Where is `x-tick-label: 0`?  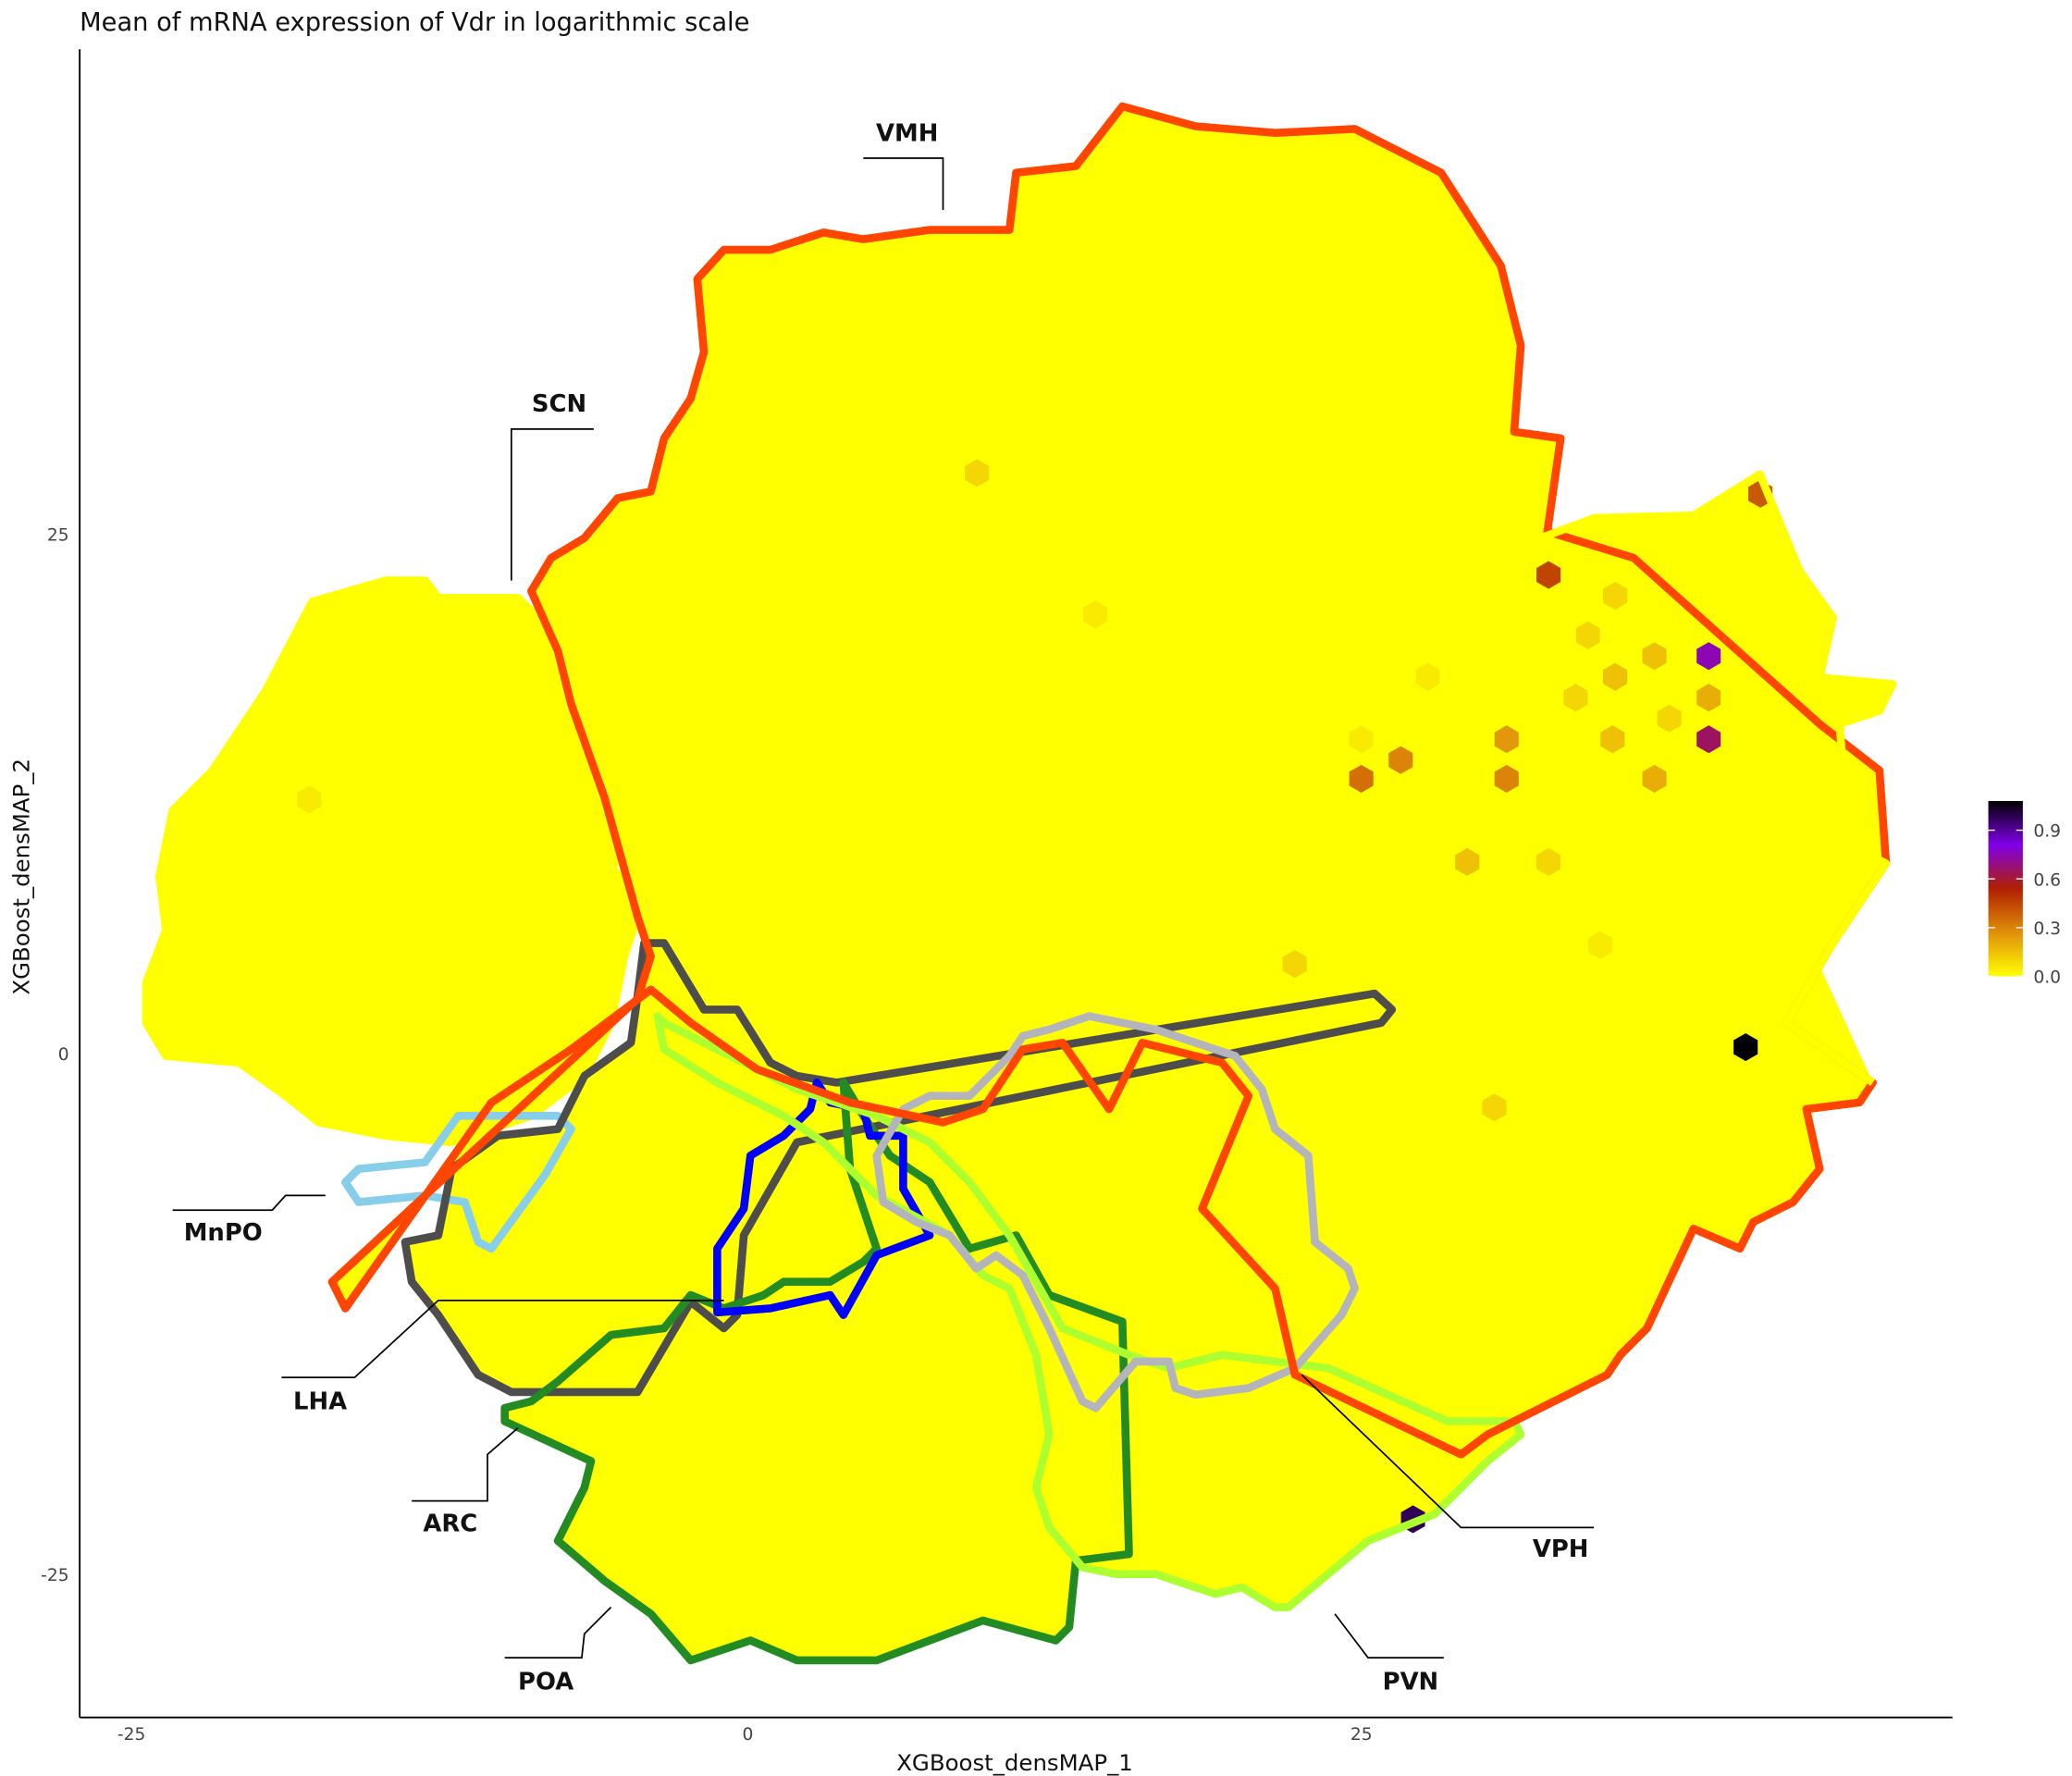
x-tick-label: 0 is located at coordinates (747, 1735).